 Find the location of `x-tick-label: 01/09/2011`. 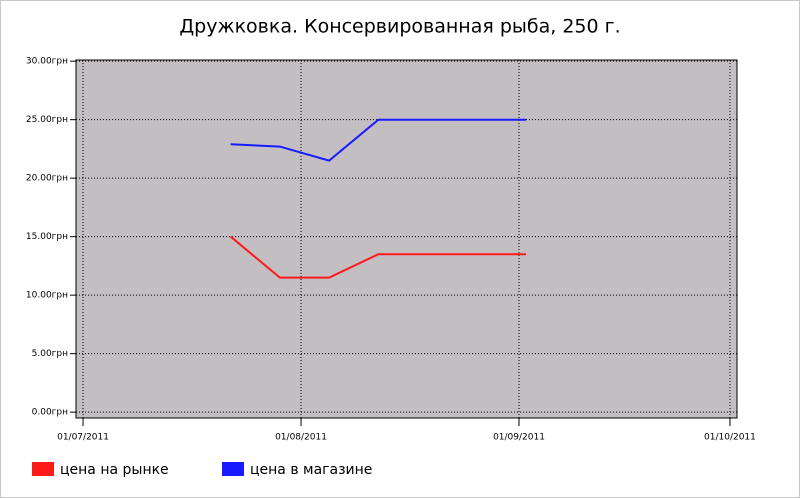

x-tick-label: 01/09/2011 is located at coordinates (519, 438).